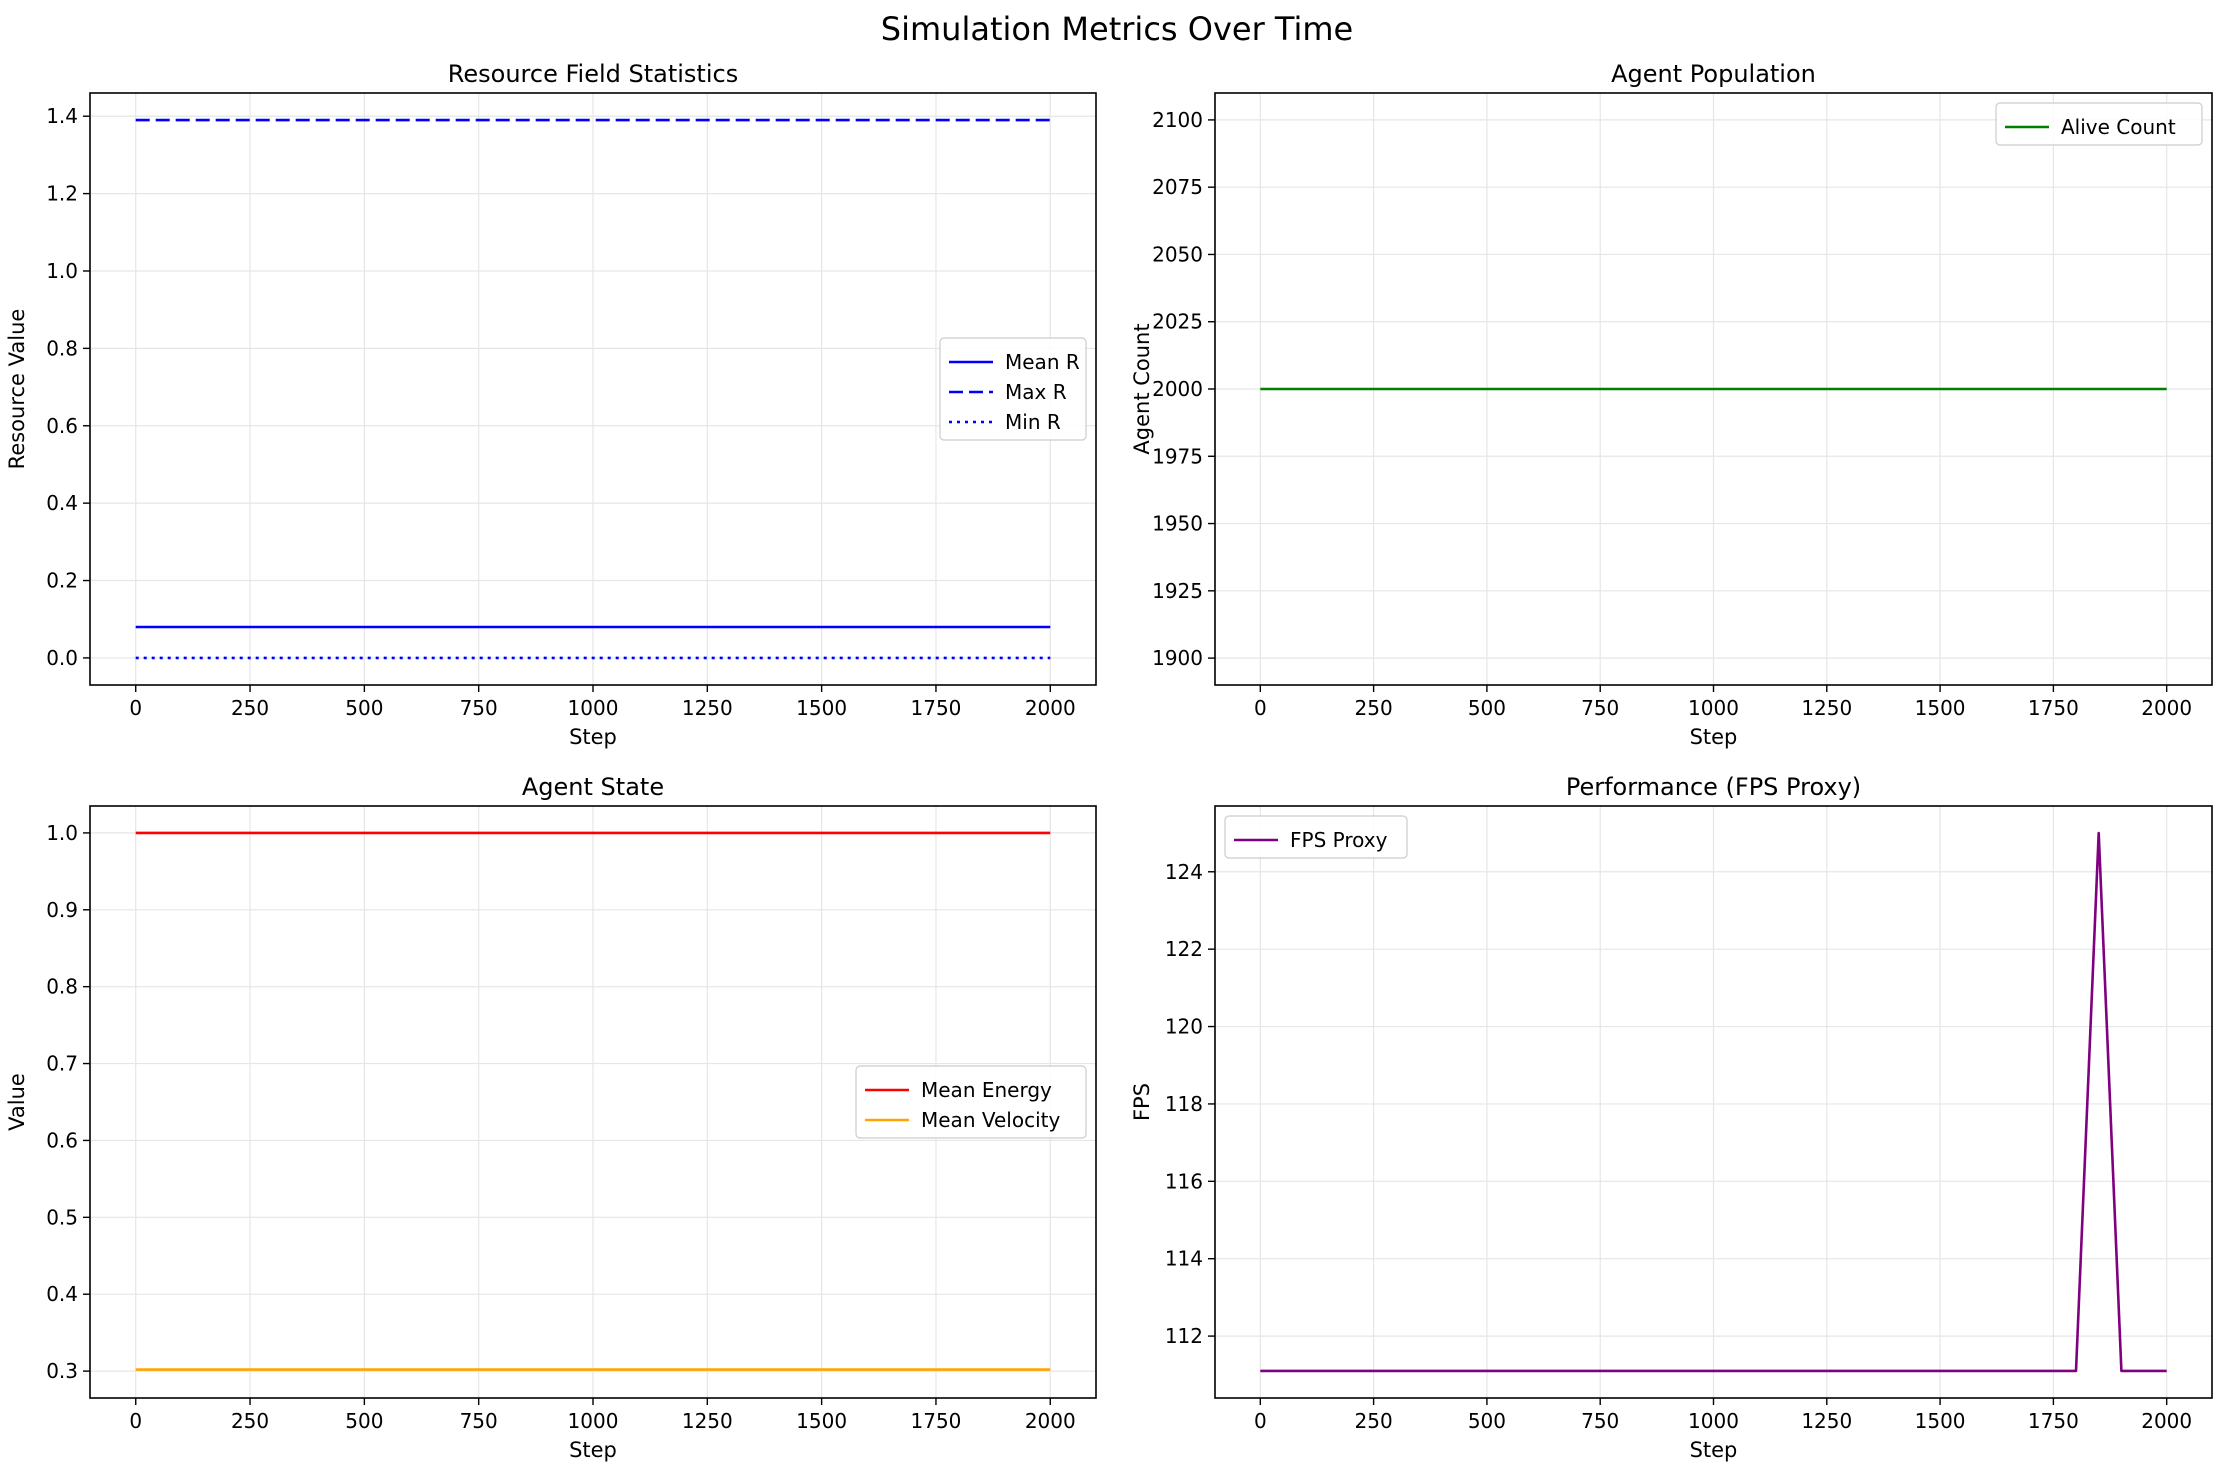 The width and height of the screenshot is (2234, 1475). What do you see at coordinates (1713, 74) in the screenshot?
I see `subplot-title: Agent Population` at bounding box center [1713, 74].